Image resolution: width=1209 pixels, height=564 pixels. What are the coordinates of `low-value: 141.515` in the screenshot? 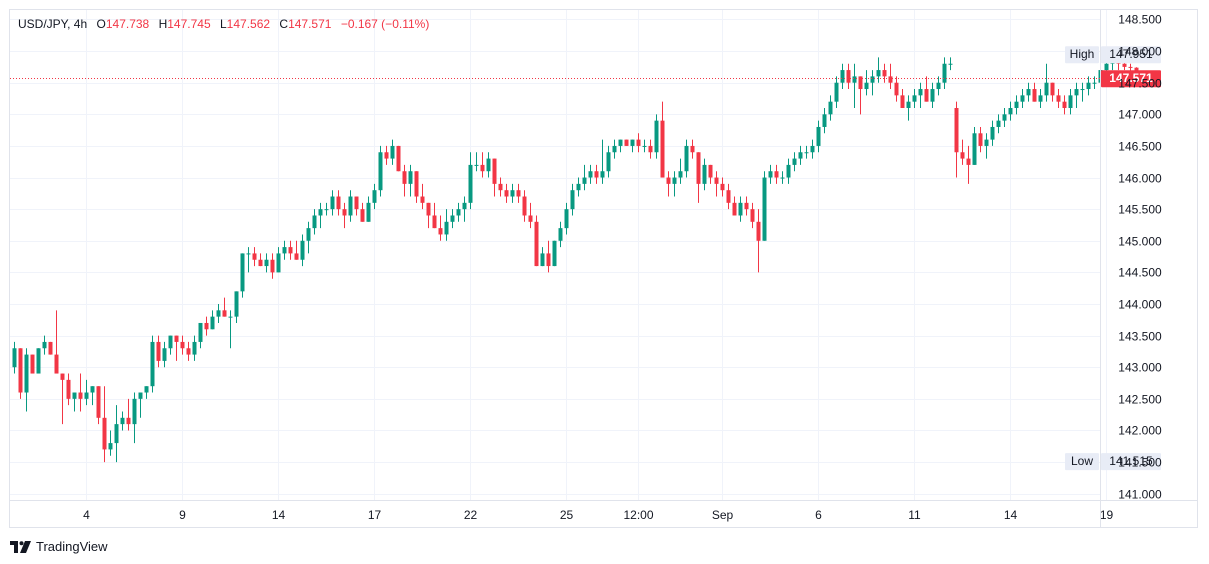 It's located at (1131, 461).